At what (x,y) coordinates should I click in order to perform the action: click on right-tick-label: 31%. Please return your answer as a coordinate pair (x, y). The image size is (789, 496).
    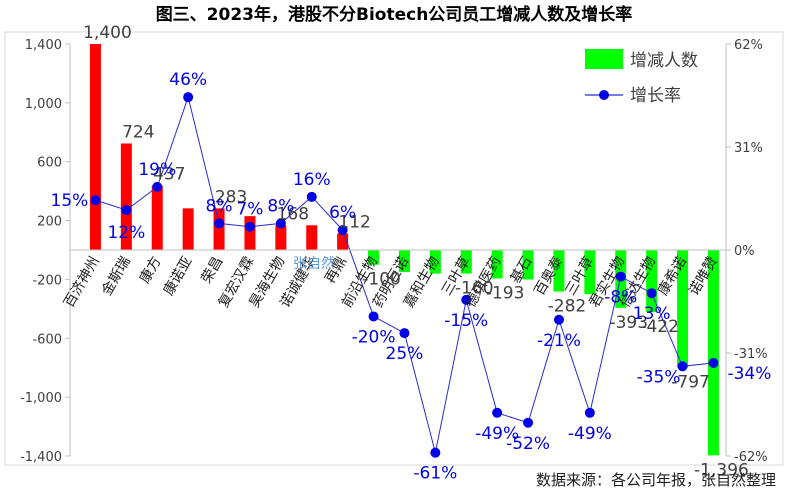
    Looking at the image, I should click on (748, 148).